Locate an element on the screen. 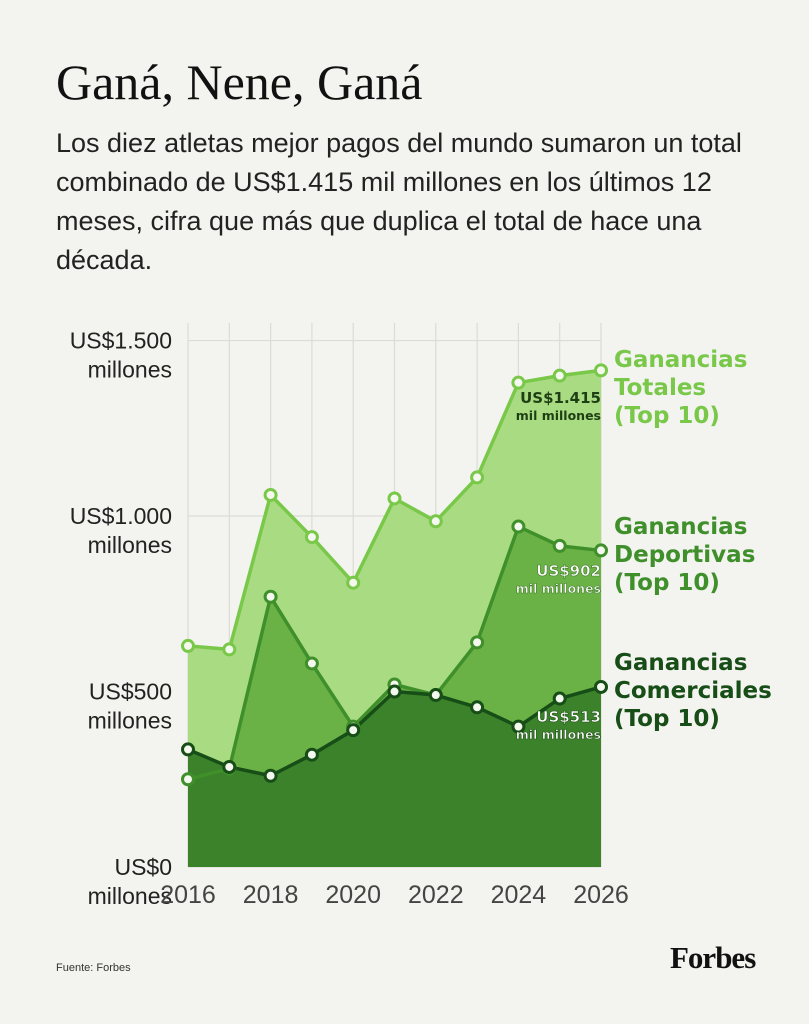 The image size is (809, 1024). x-tick-label: 2024 is located at coordinates (519, 895).